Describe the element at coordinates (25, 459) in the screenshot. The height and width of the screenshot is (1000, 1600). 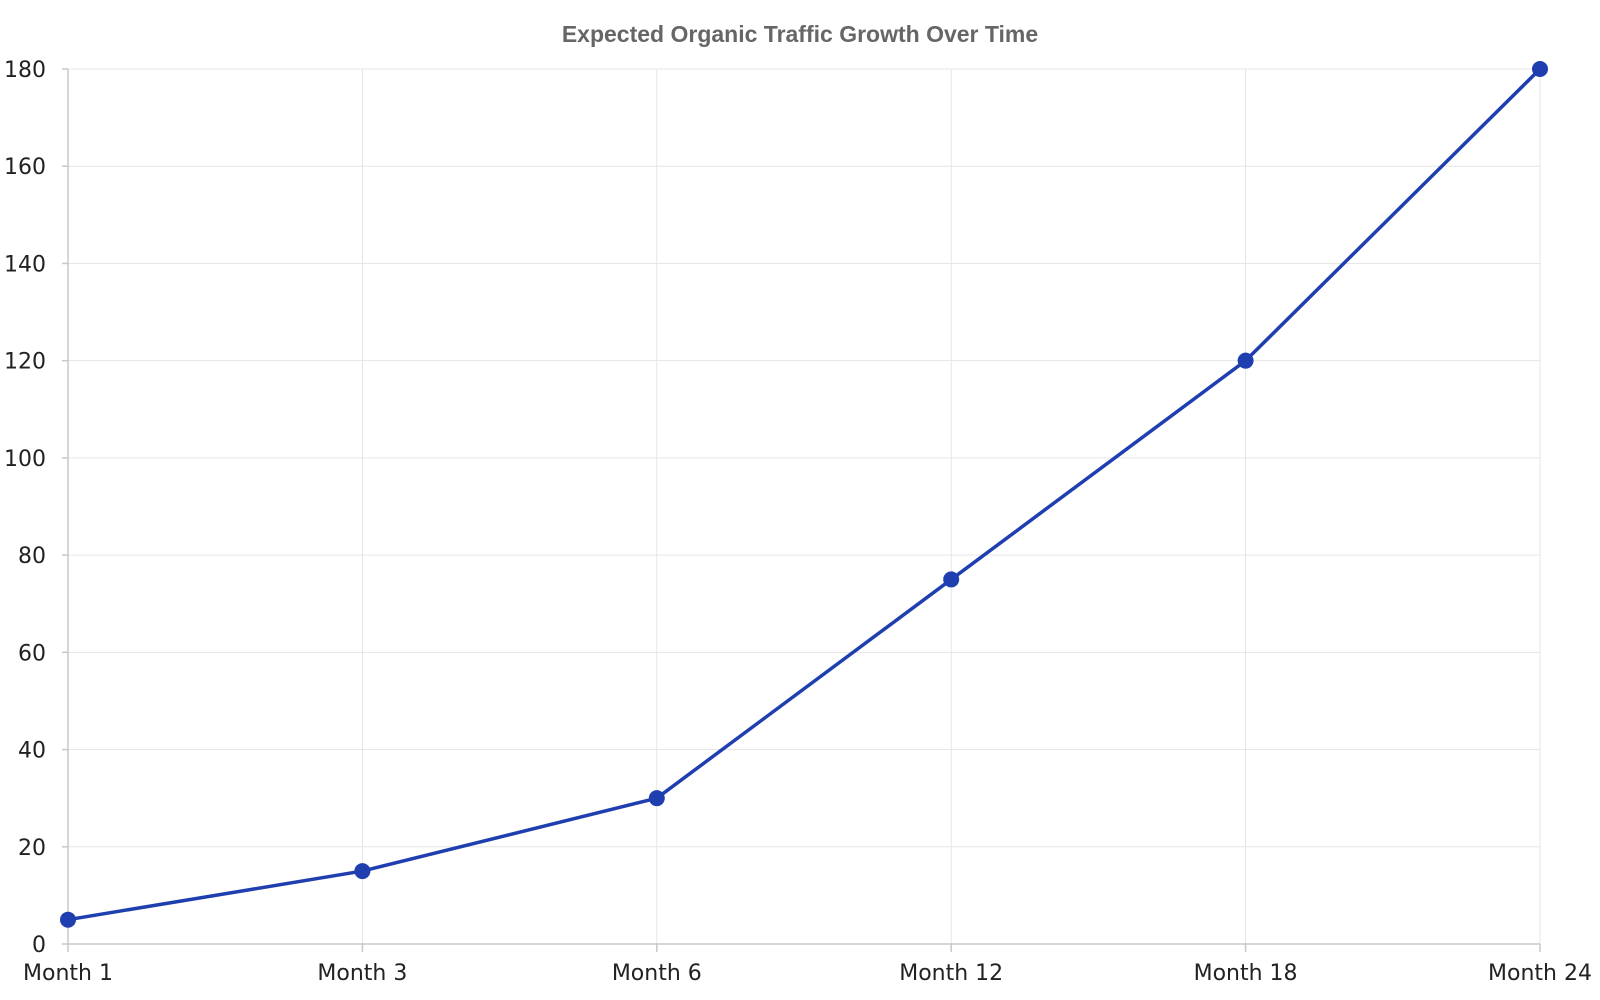
I see `y-tick-label: 100` at that location.